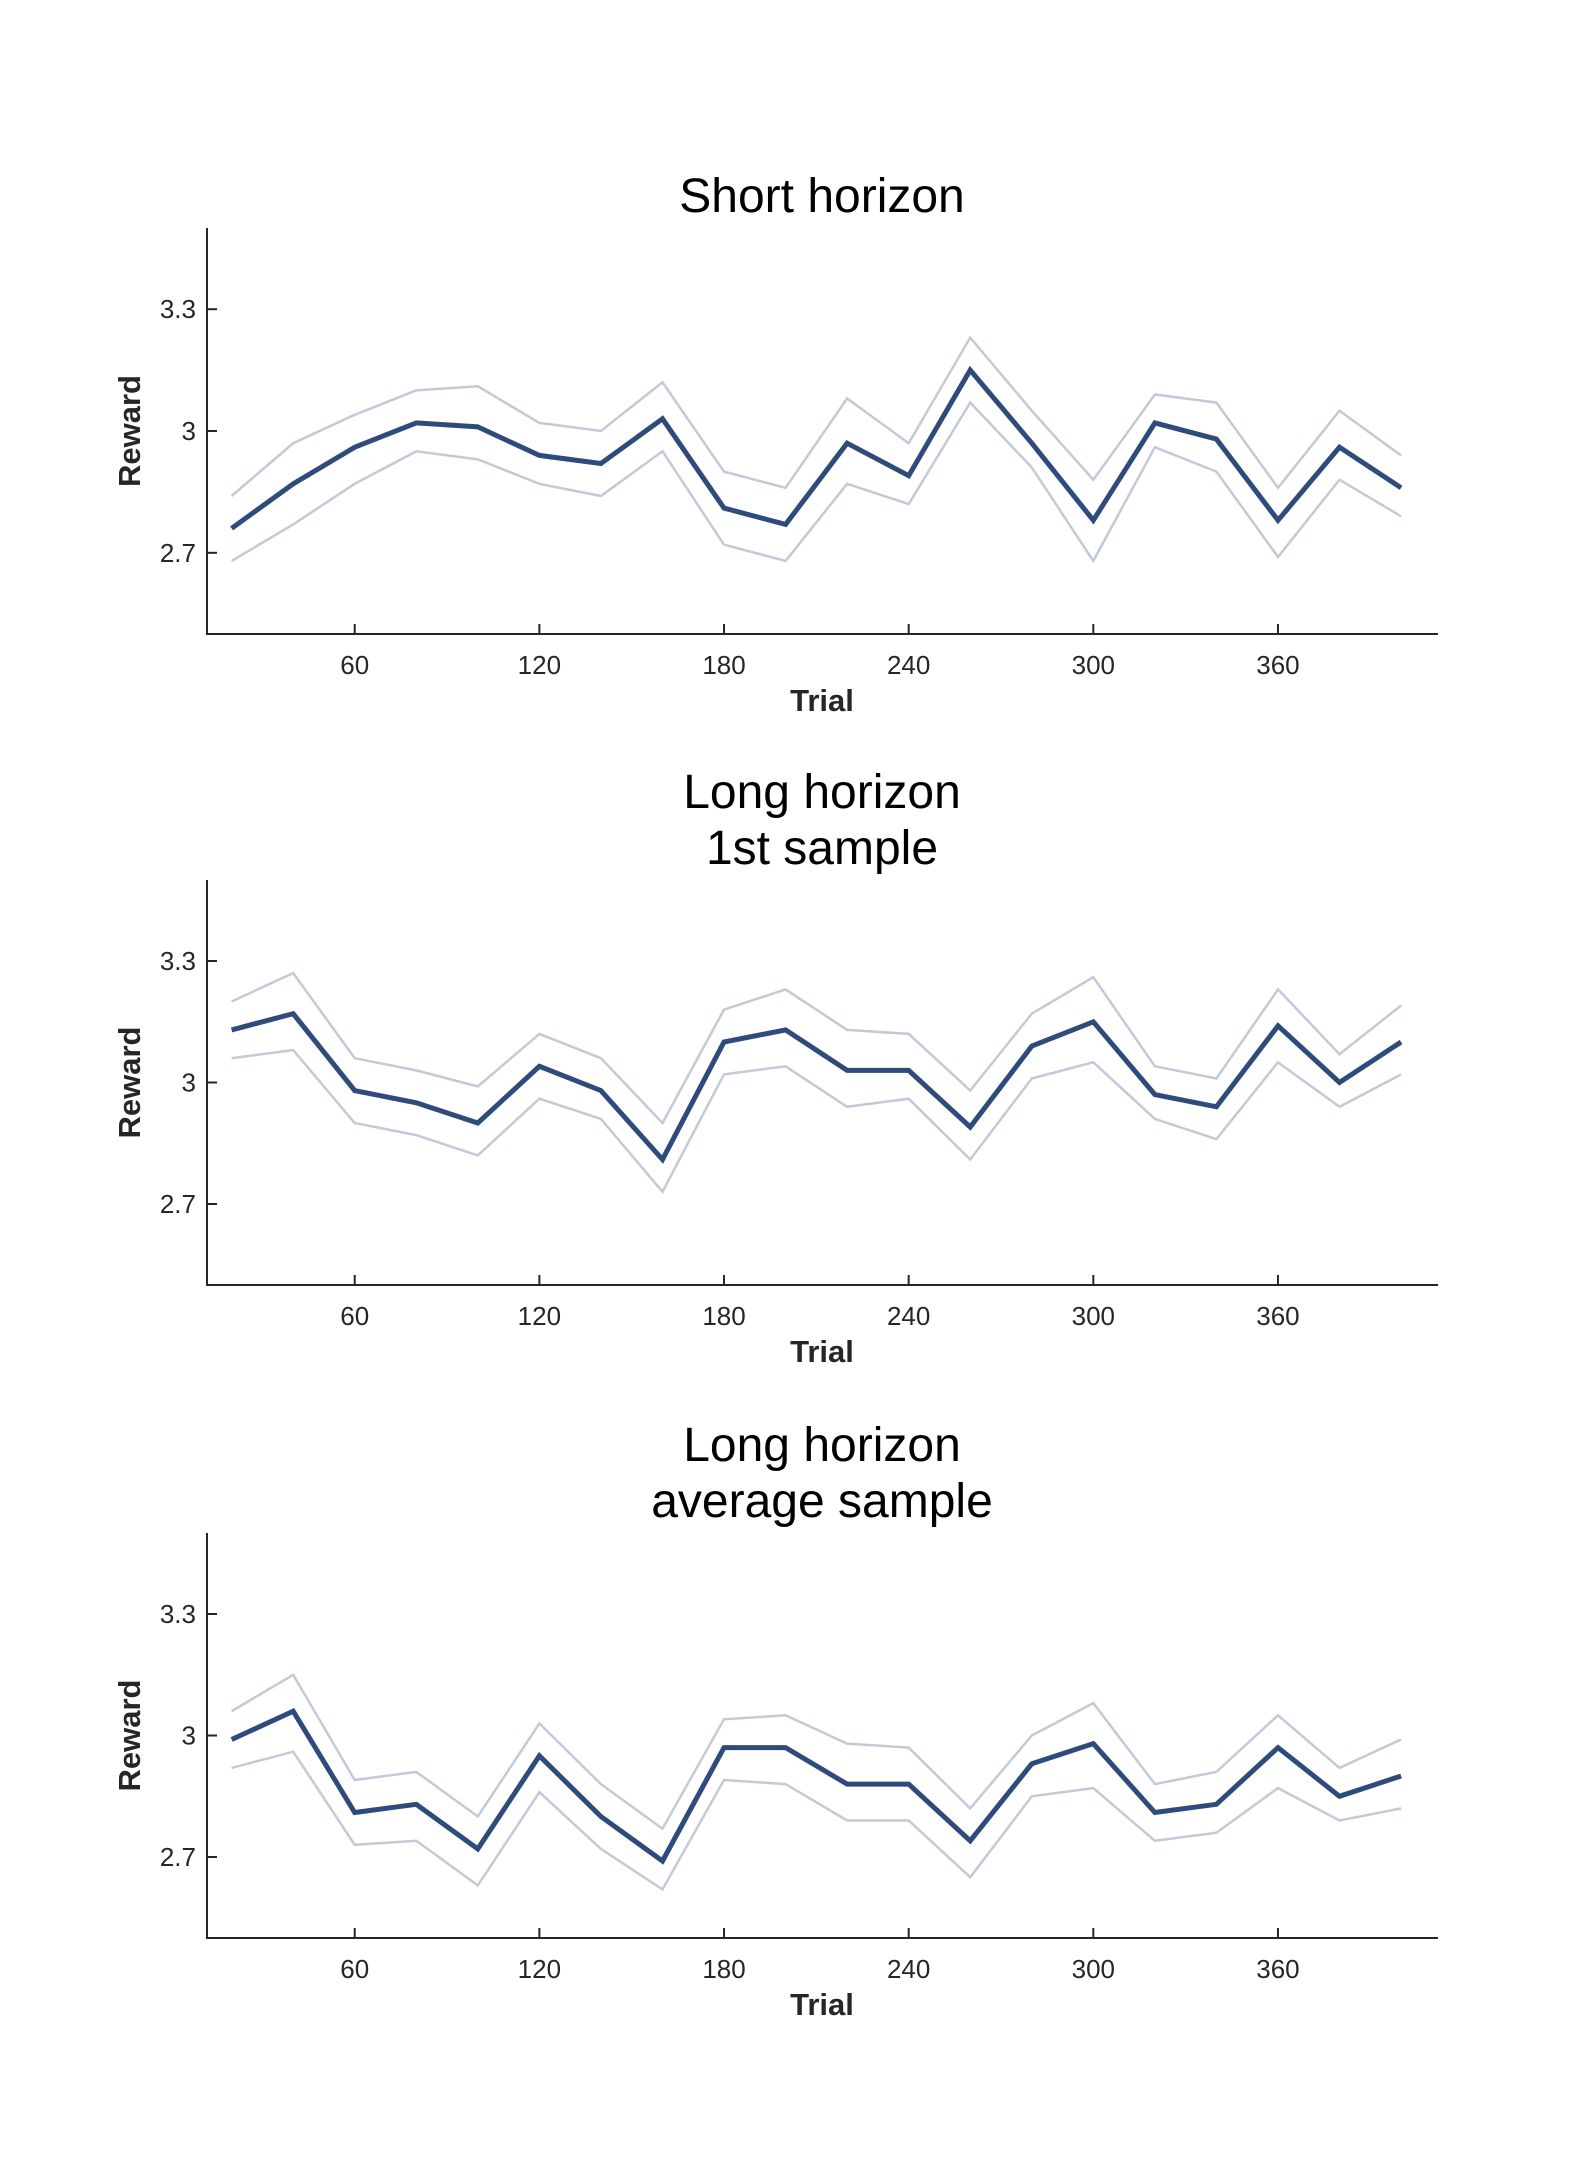  I want to click on chart-title: 1st sample, so click(822, 848).